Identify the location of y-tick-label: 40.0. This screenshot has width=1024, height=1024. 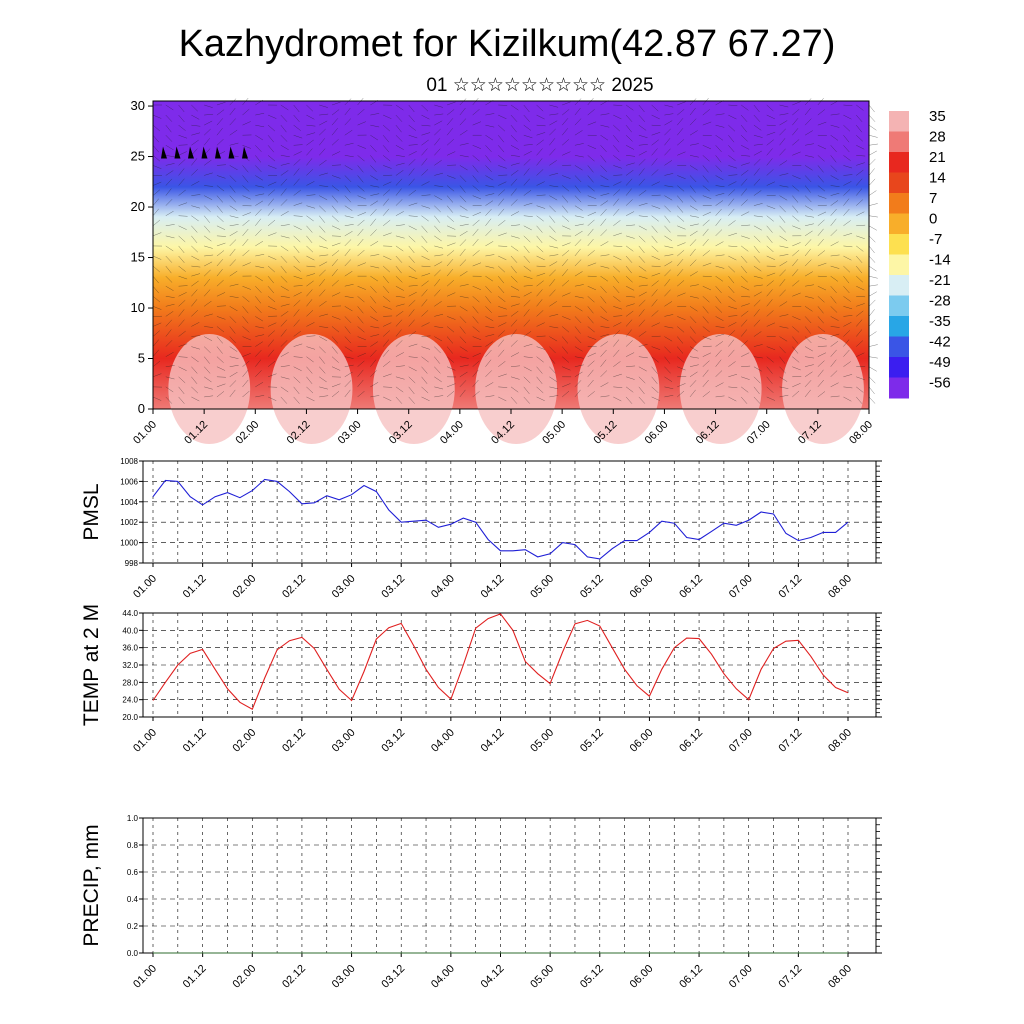
(130, 630).